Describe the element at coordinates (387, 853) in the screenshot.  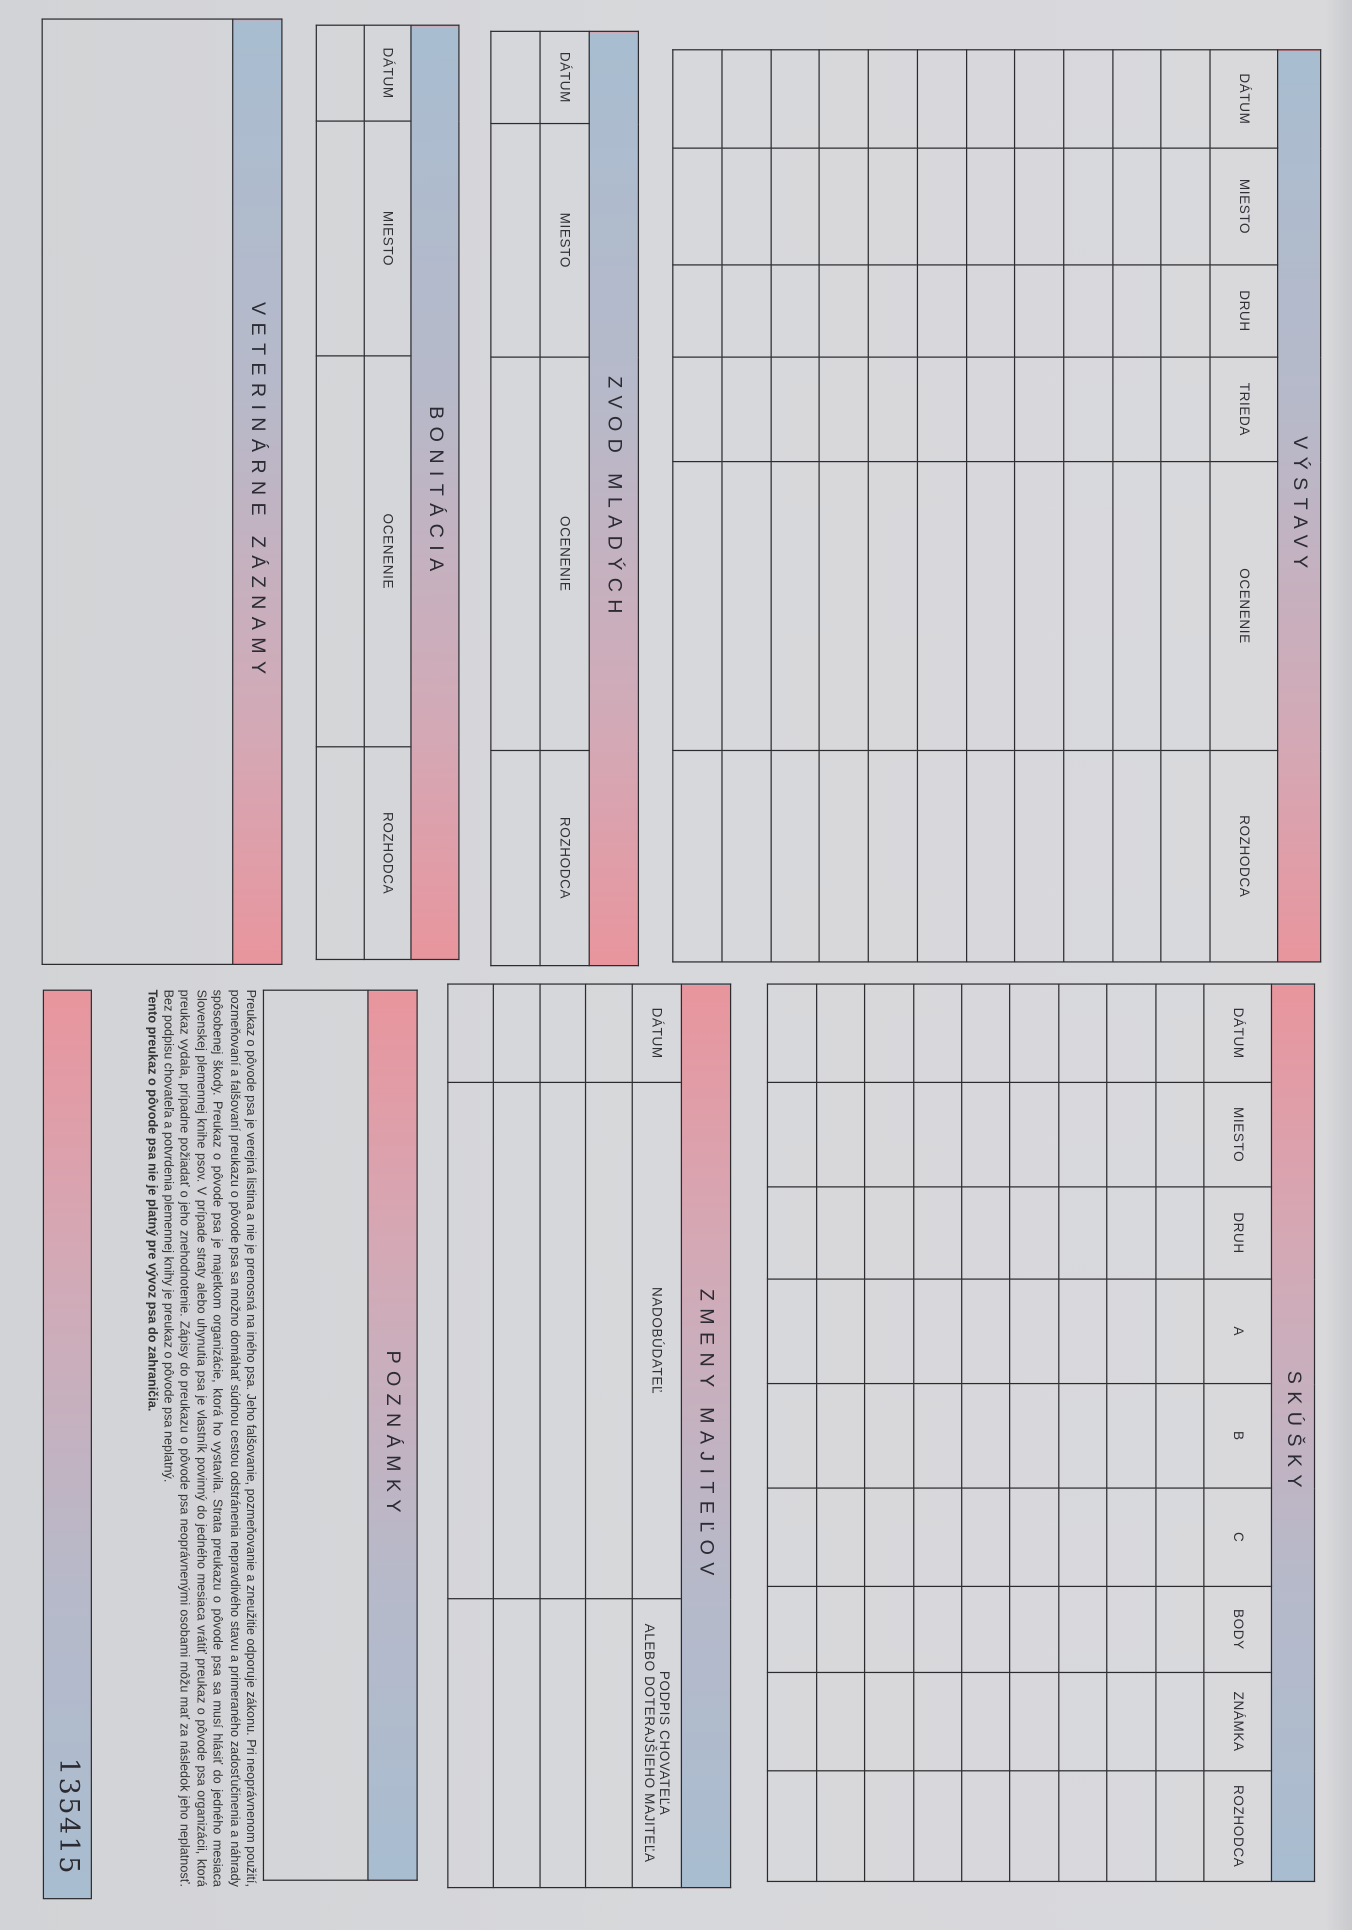
I see `column-header-rozhodca: ROZHODCA` at that location.